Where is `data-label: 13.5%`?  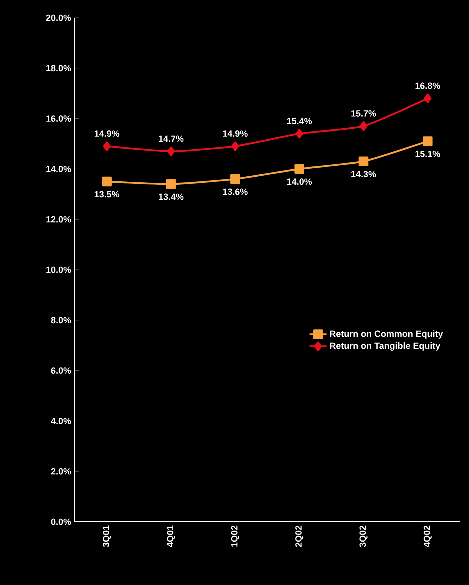
data-label: 13.5% is located at coordinates (107, 194).